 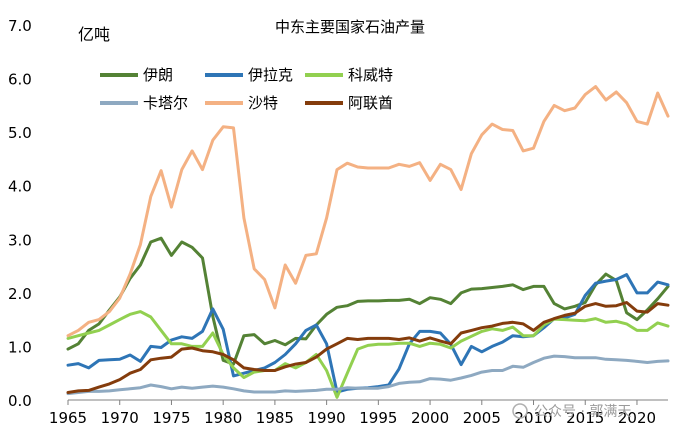 What do you see at coordinates (20, 187) in the screenshot?
I see `y-tick-label: 4.0` at bounding box center [20, 187].